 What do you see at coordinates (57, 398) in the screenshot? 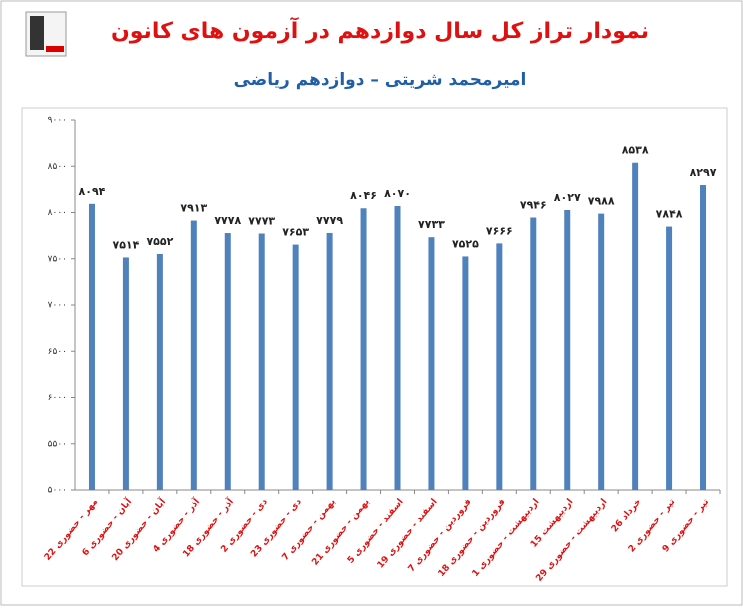
I see `y-tick-label: ۶۰۰۰` at bounding box center [57, 398].